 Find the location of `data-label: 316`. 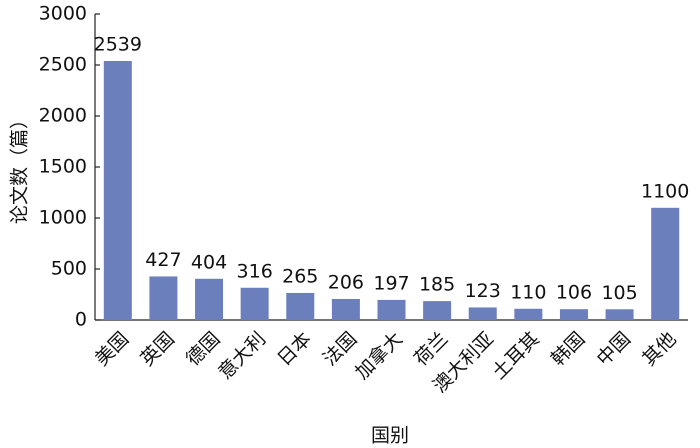

data-label: 316 is located at coordinates (255, 271).